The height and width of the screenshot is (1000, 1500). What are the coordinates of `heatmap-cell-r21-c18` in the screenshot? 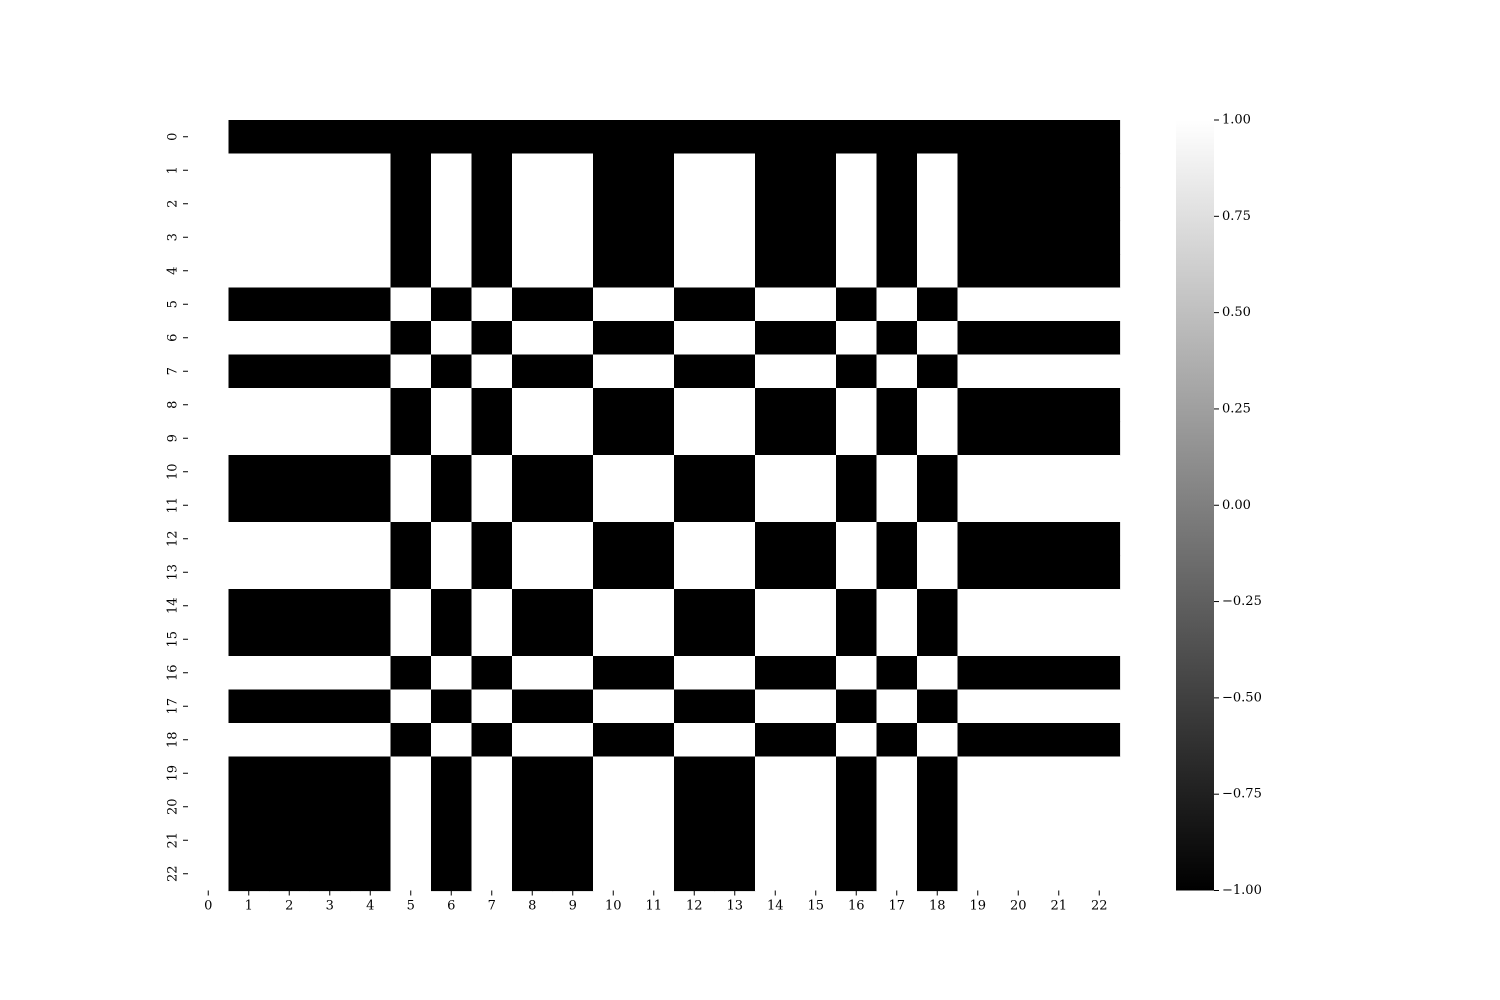 It's located at (938, 840).